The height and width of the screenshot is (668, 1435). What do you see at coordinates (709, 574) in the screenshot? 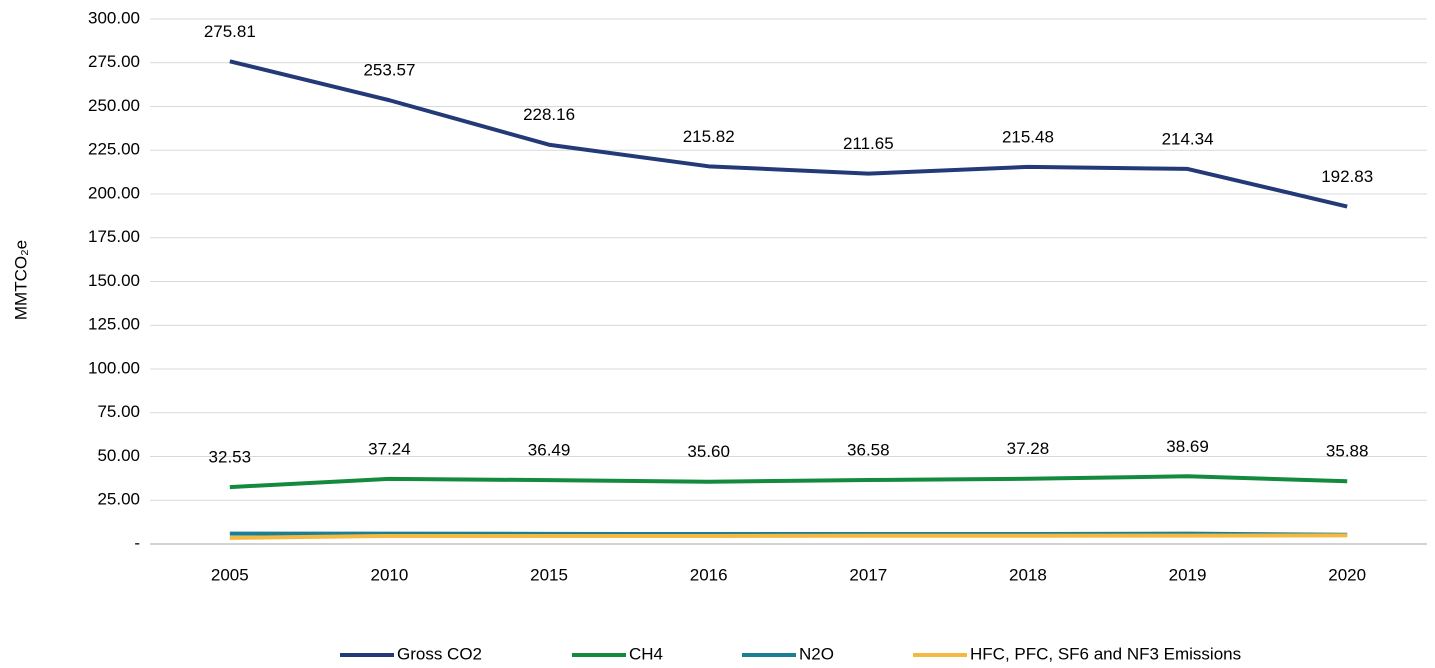
I see `x-tick-label: 2016` at bounding box center [709, 574].